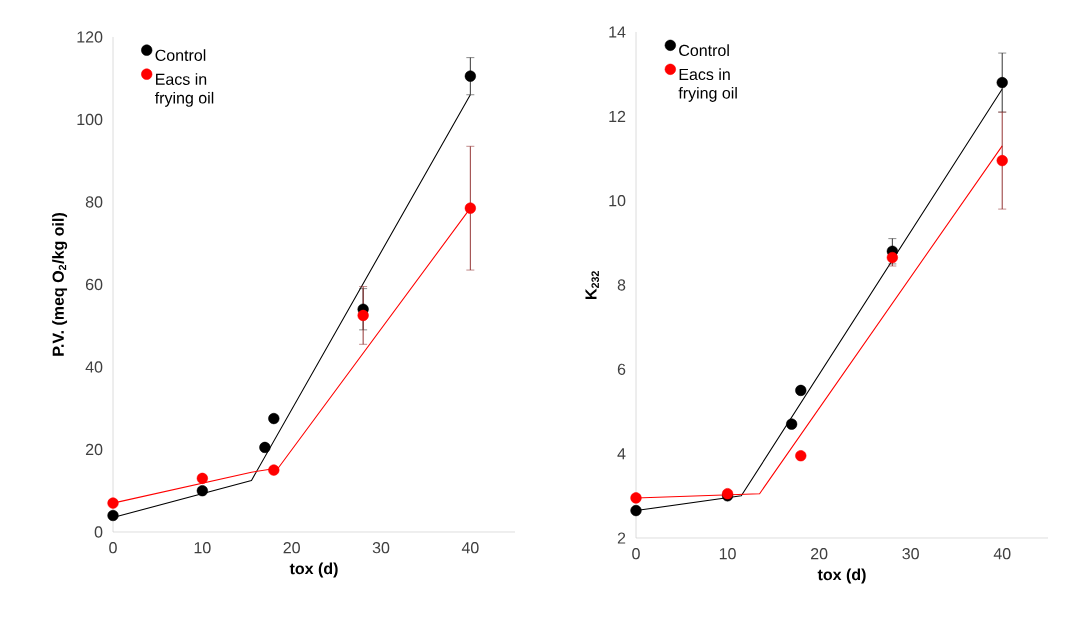 The width and height of the screenshot is (1071, 617). I want to click on y-tick-label: 80, so click(94, 202).